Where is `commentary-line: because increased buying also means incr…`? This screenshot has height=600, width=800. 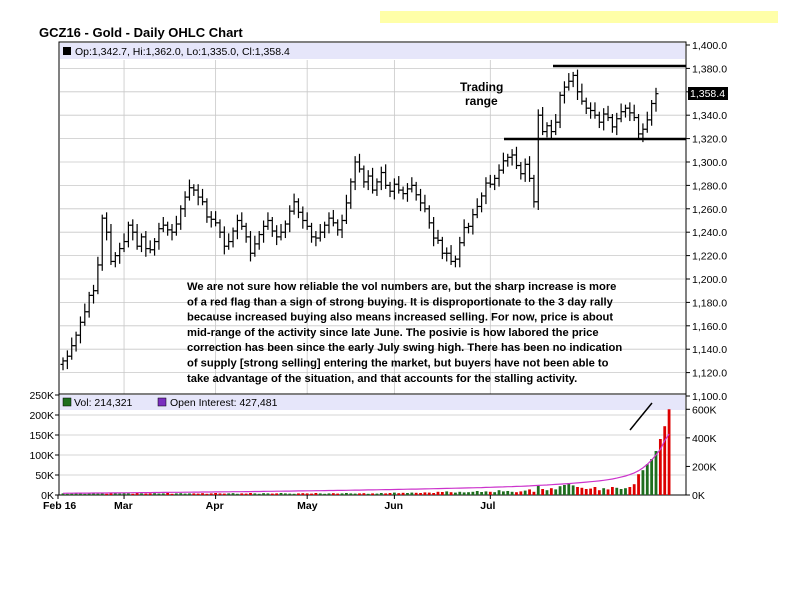 commentary-line: because increased buying also means incr… is located at coordinates (400, 318).